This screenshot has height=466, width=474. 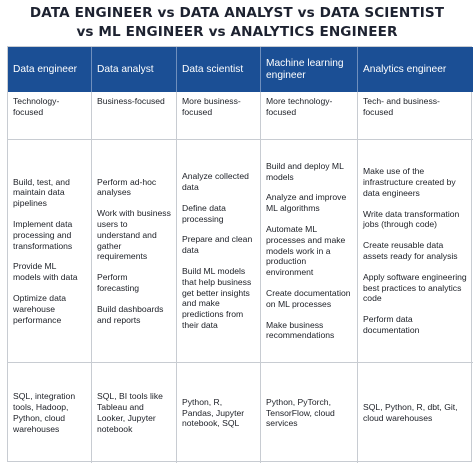 I want to click on header-data-engineer: Data engineer, so click(x=50, y=69).